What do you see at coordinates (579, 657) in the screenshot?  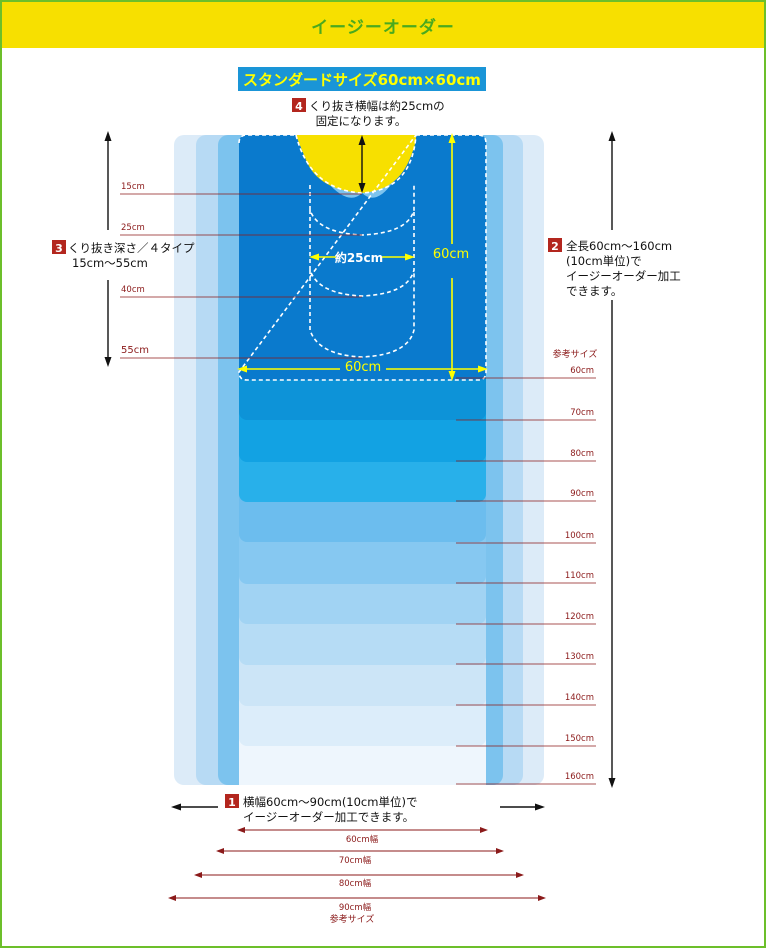 I see `length-label-130: 130cm` at bounding box center [579, 657].